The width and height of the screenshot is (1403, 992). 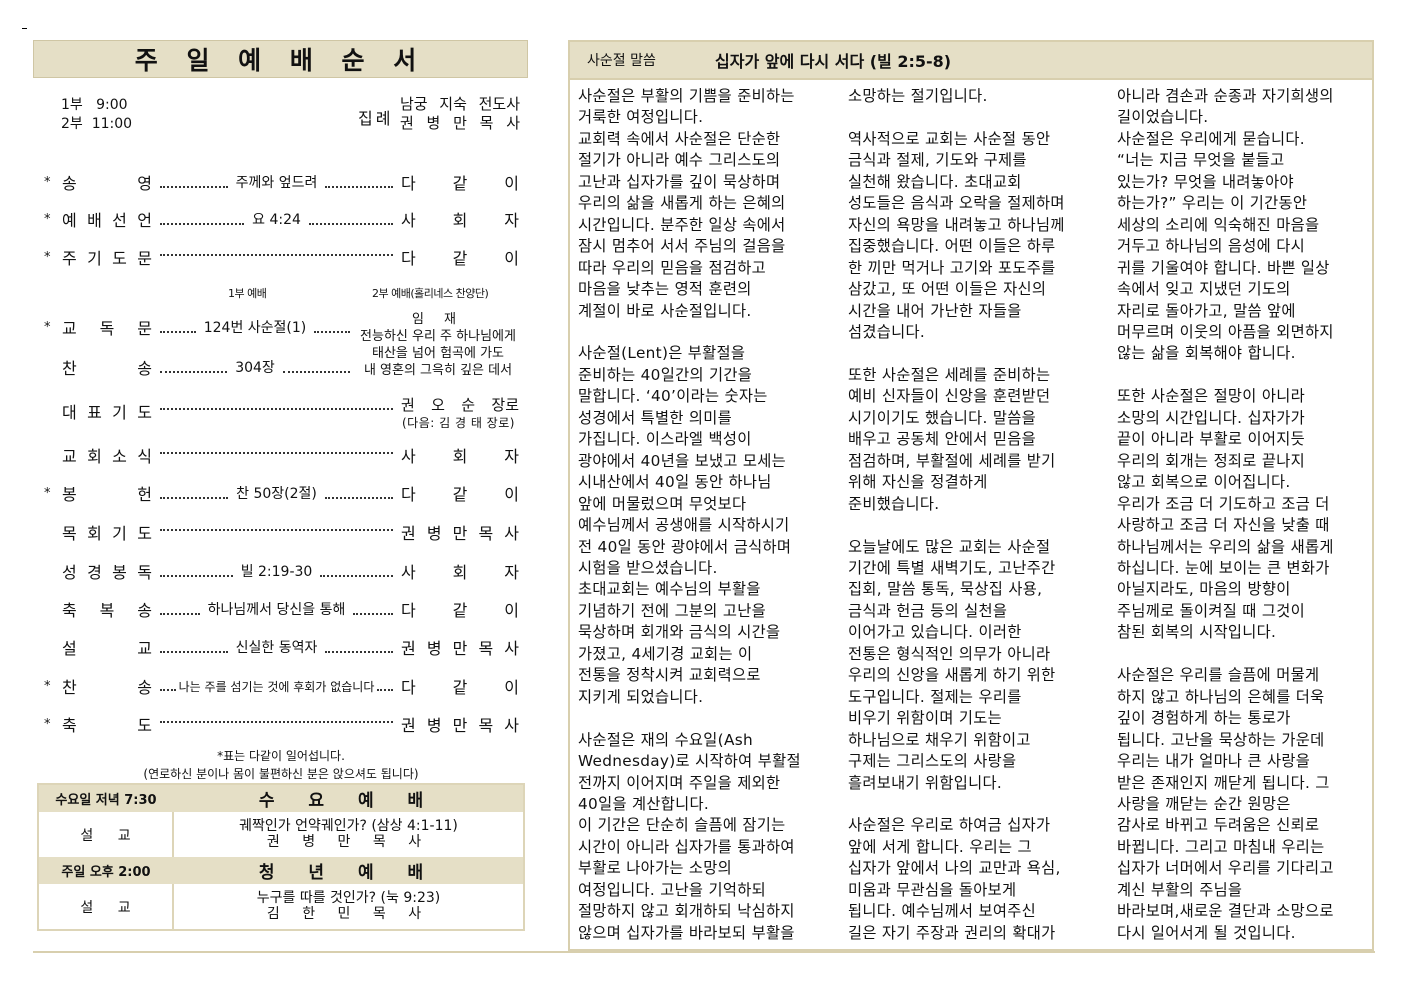 What do you see at coordinates (942, 439) in the screenshot?
I see `message-line: 배우고 공동체 안에서 믿음을` at bounding box center [942, 439].